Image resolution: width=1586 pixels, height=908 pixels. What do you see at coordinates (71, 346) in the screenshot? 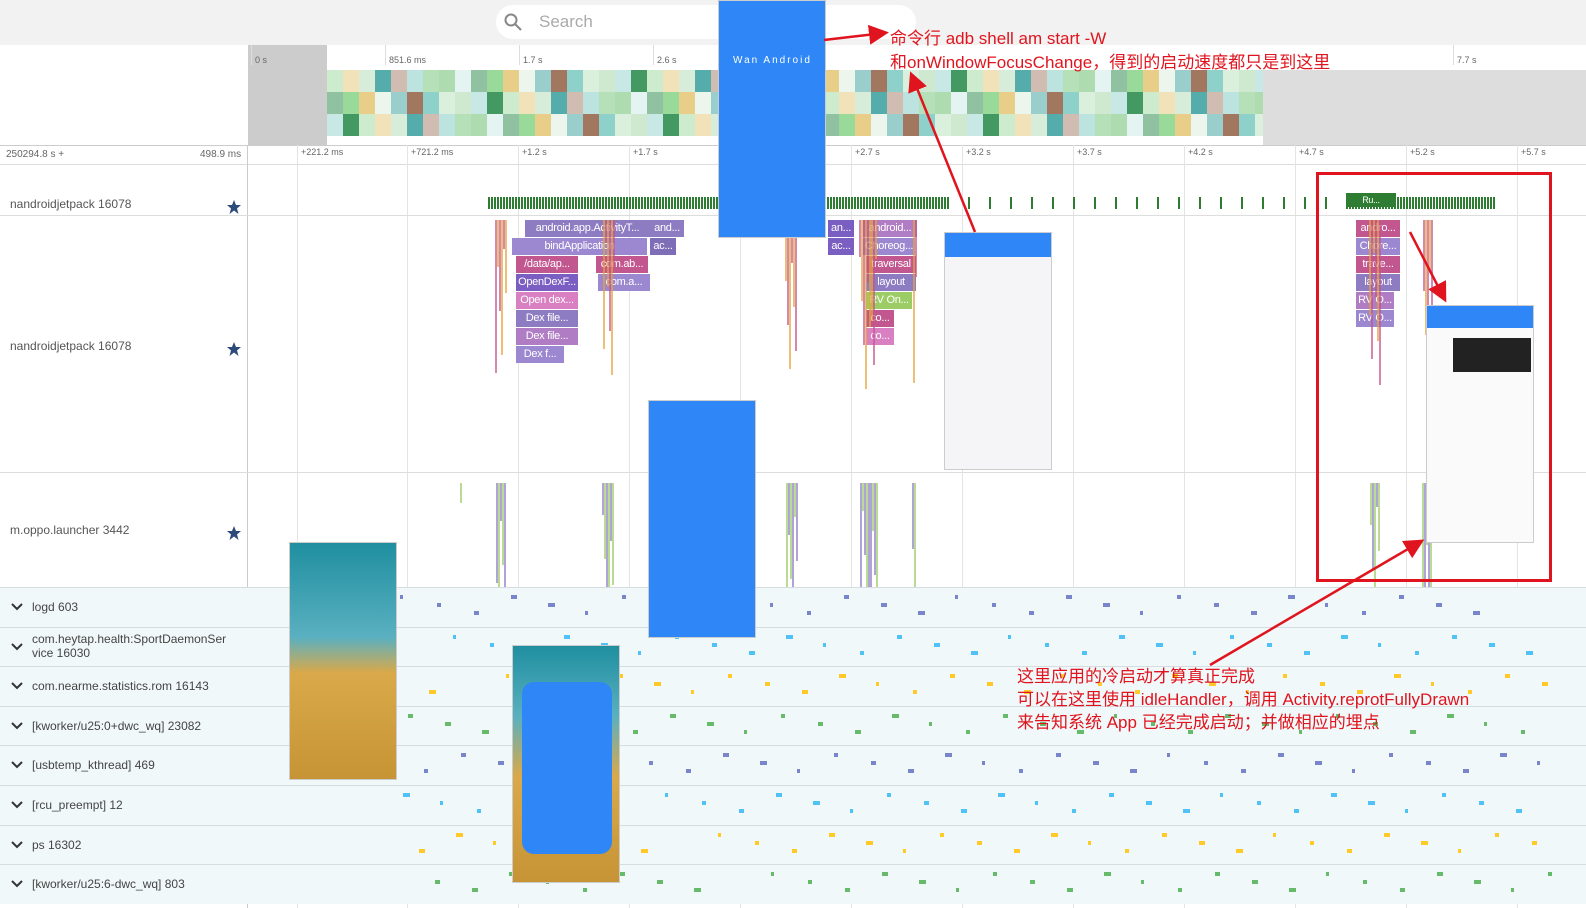
I see `track-name: nandroidjetpack 16078` at bounding box center [71, 346].